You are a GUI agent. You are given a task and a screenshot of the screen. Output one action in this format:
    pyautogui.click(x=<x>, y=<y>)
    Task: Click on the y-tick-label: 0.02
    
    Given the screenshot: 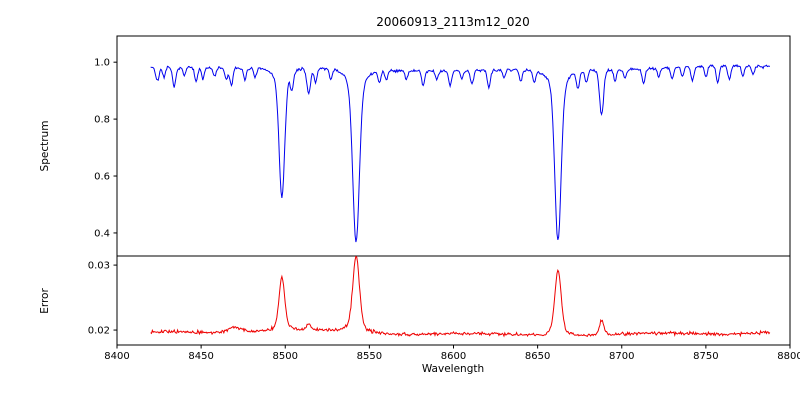 What is the action you would take?
    pyautogui.click(x=99, y=331)
    